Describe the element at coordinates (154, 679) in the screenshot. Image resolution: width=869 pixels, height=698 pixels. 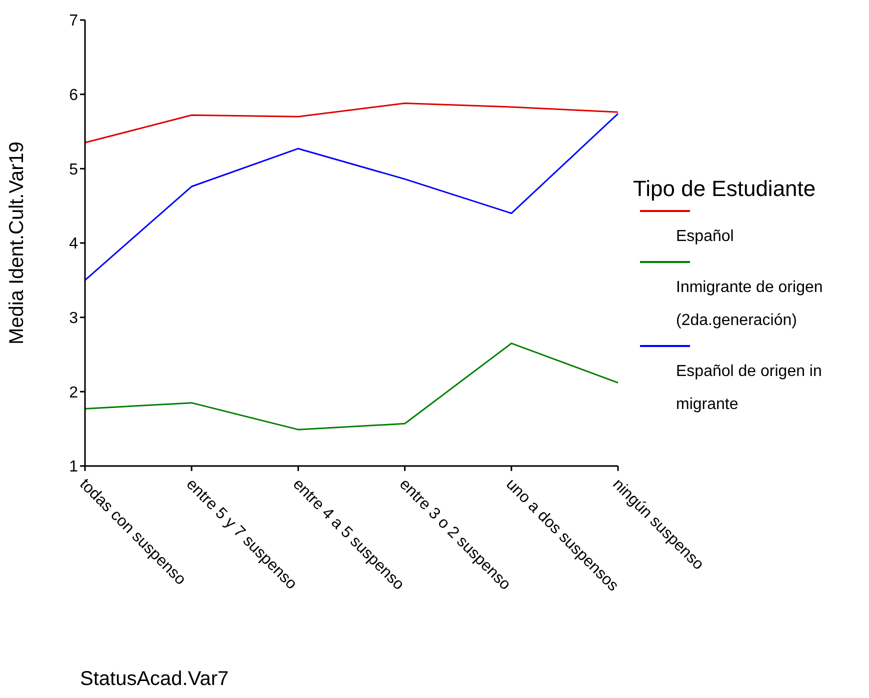
I see `x-axis-title: StatusAcad.Var7` at that location.